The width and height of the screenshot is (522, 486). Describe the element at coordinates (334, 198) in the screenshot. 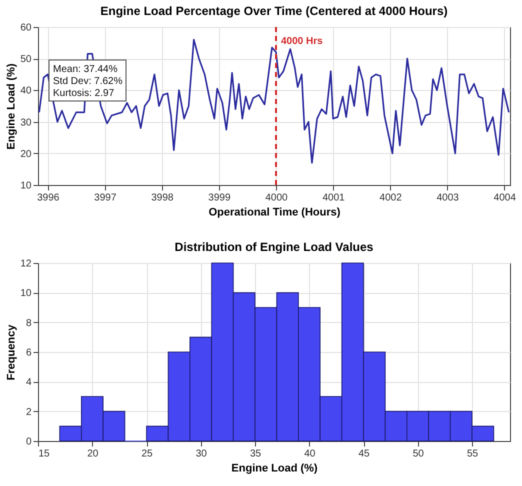

I see `x-tick-label: 4001` at that location.